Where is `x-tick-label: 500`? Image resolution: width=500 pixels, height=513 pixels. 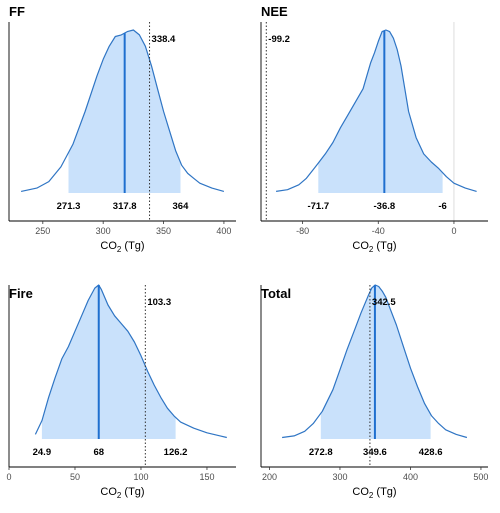 x-tick-label: 500 is located at coordinates (480, 477).